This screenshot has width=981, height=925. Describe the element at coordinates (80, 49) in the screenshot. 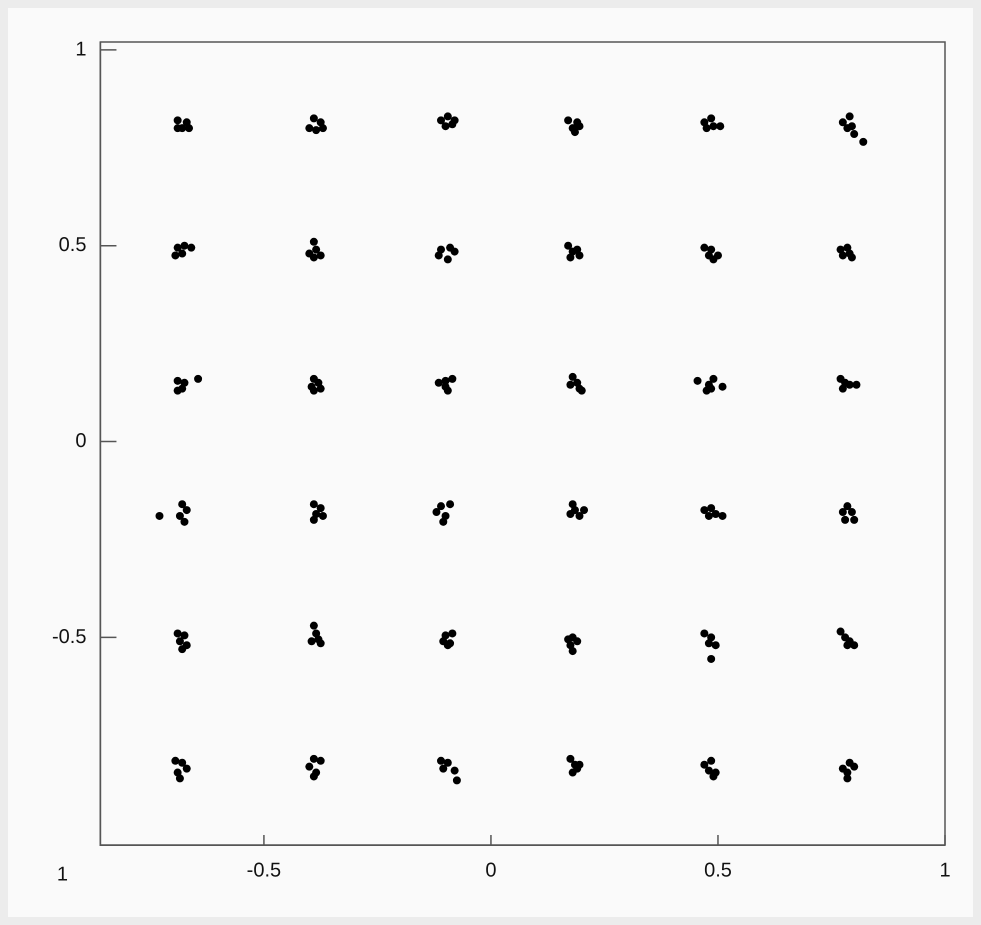

I see `y-tick-label: 1` at that location.